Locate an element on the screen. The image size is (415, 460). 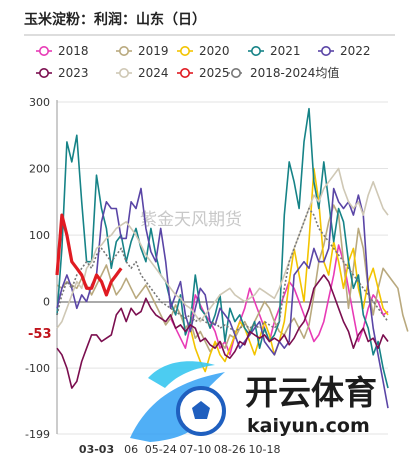
x-tick-label: 03-03 is located at coordinates (96, 449).